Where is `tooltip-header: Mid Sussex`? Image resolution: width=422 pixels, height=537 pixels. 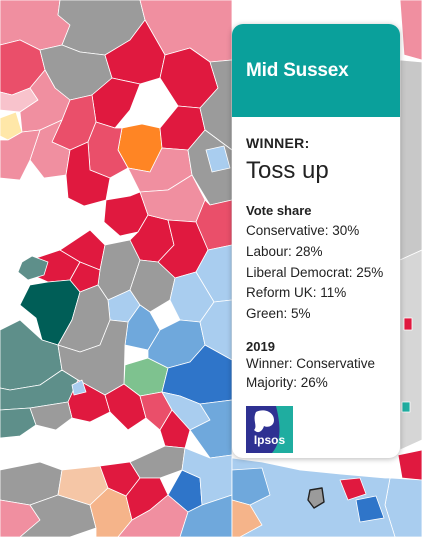 tooltip-header: Mid Sussex is located at coordinates (316, 70).